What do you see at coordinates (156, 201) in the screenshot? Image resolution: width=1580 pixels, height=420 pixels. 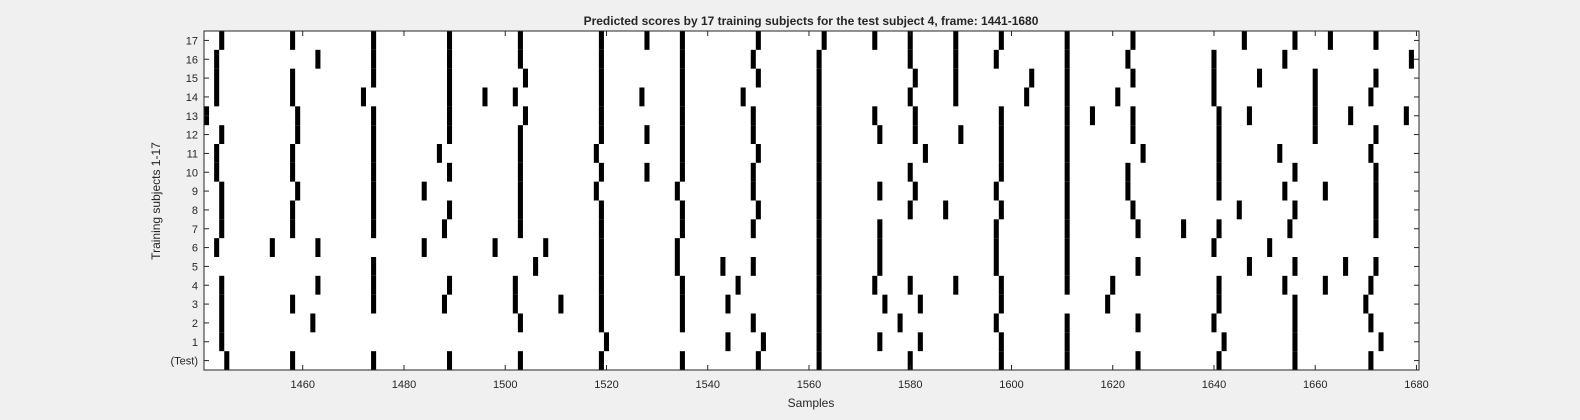 I see `y-axis-label: Training subjects 1-17` at bounding box center [156, 201].